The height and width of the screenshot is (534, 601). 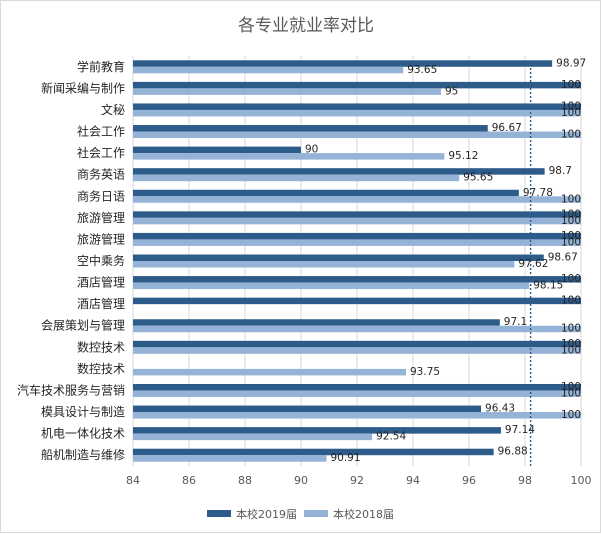 I want to click on data-label: 98.97, so click(x=571, y=63).